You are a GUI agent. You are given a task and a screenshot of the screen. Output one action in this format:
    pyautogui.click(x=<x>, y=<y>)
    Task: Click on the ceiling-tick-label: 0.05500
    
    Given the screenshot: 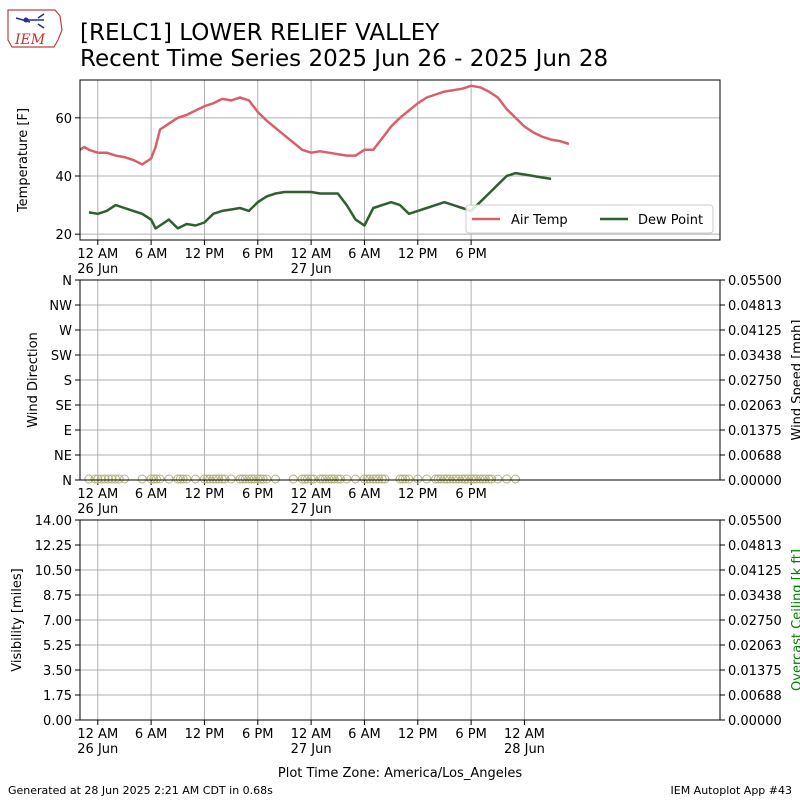 What is the action you would take?
    pyautogui.click(x=755, y=521)
    